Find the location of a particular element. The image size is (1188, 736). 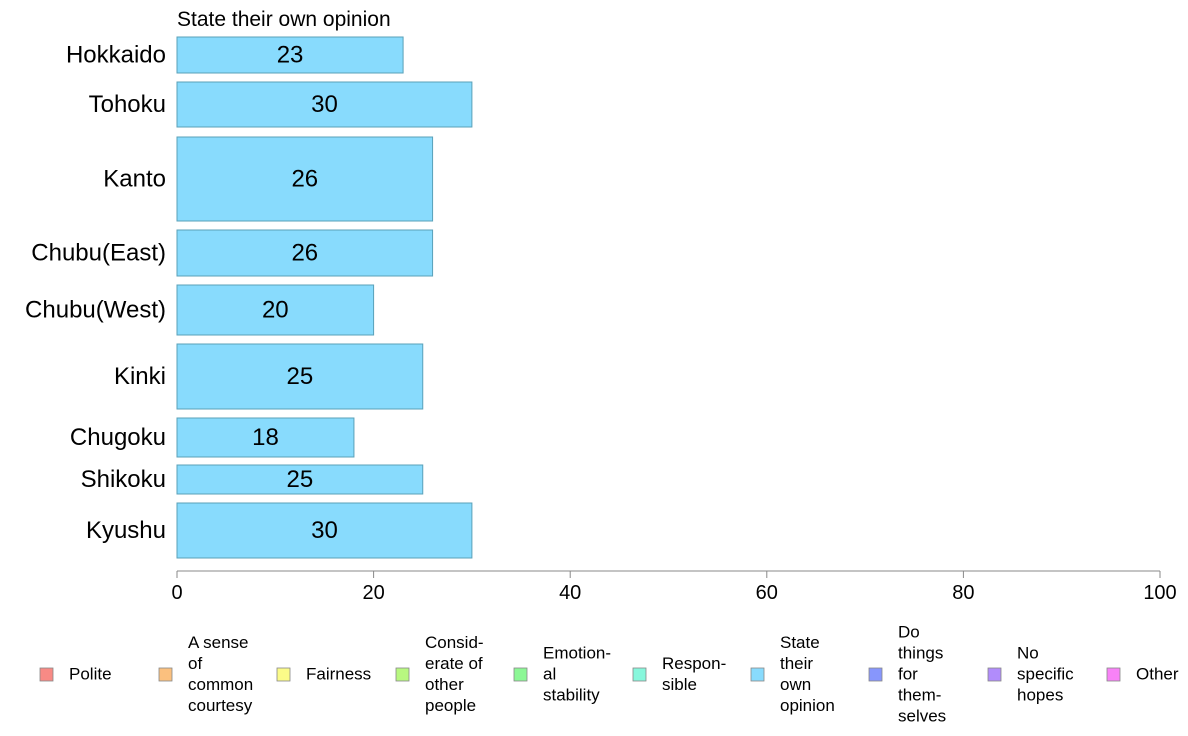

legend-label: No specific hopes is located at coordinates (1045, 674).